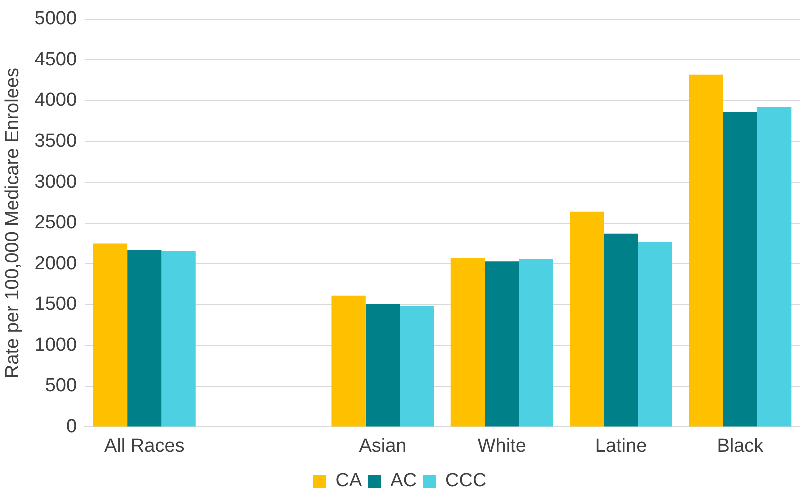  What do you see at coordinates (56, 101) in the screenshot?
I see `y-tick-label: 4000` at bounding box center [56, 101].